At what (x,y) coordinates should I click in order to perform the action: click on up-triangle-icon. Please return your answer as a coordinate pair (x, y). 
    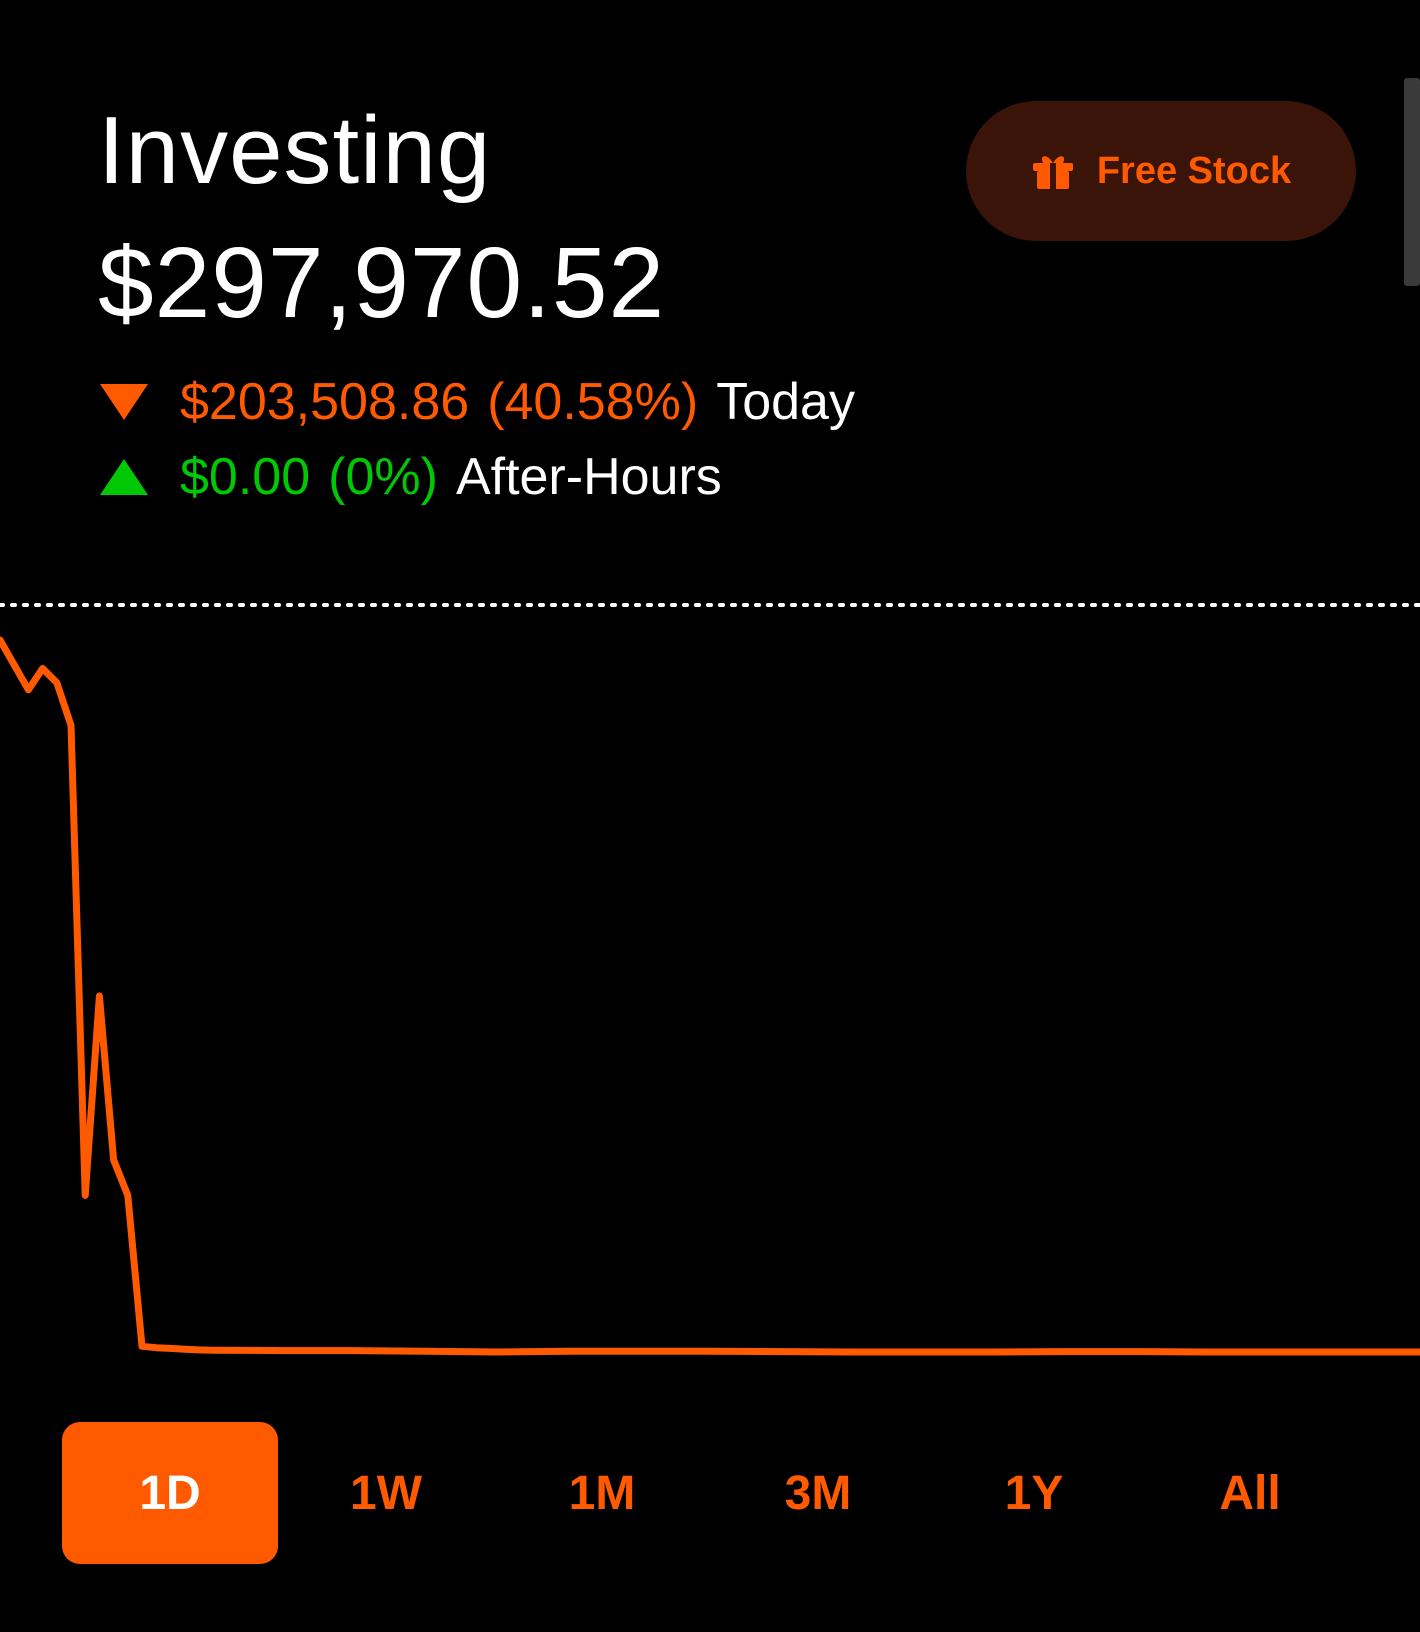
    Looking at the image, I should click on (124, 477).